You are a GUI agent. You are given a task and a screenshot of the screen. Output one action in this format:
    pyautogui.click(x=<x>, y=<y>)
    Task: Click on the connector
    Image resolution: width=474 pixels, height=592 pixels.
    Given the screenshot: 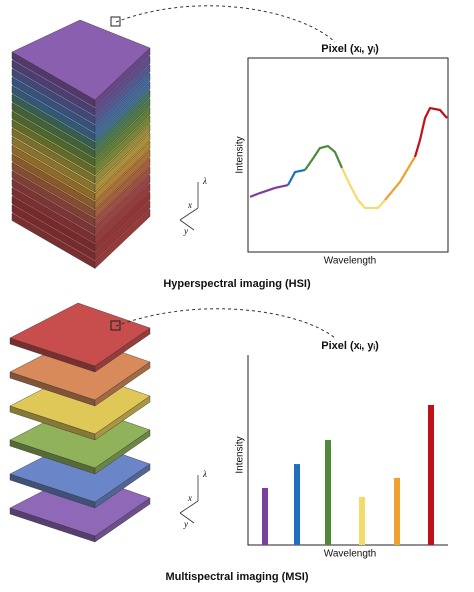 What is the action you would take?
    pyautogui.click(x=225, y=24)
    